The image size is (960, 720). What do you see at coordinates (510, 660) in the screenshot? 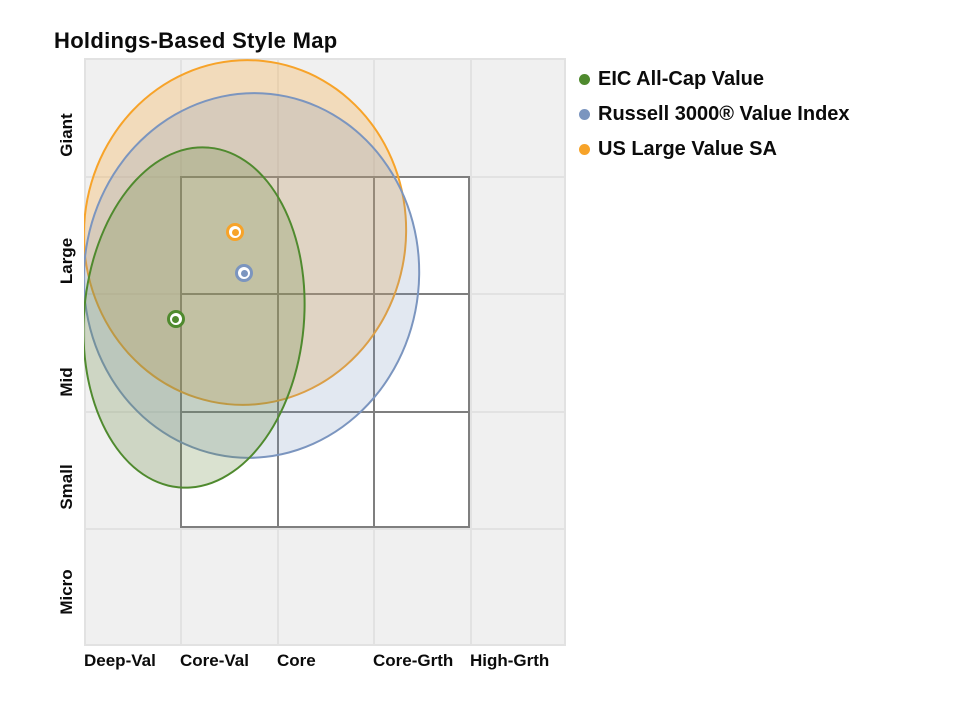
I see `x-axis-label: High-Grth` at bounding box center [510, 660].